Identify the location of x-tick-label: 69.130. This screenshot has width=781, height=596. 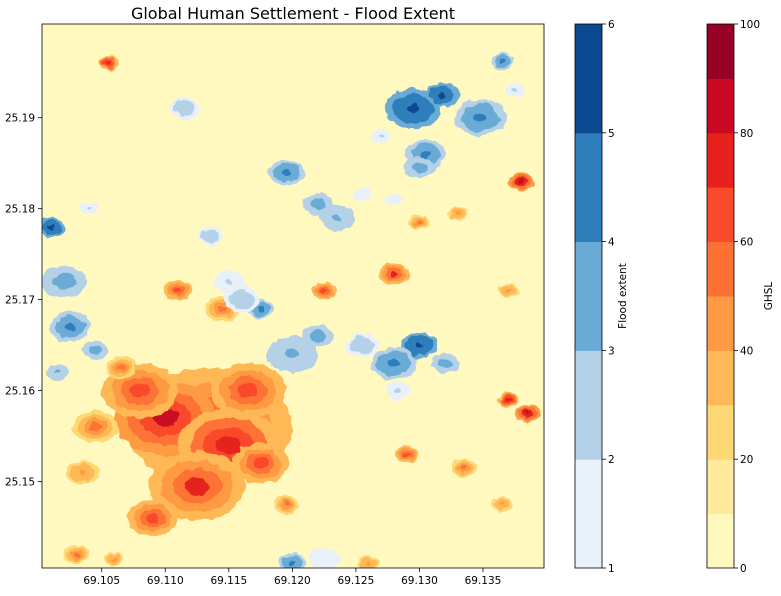
(419, 581).